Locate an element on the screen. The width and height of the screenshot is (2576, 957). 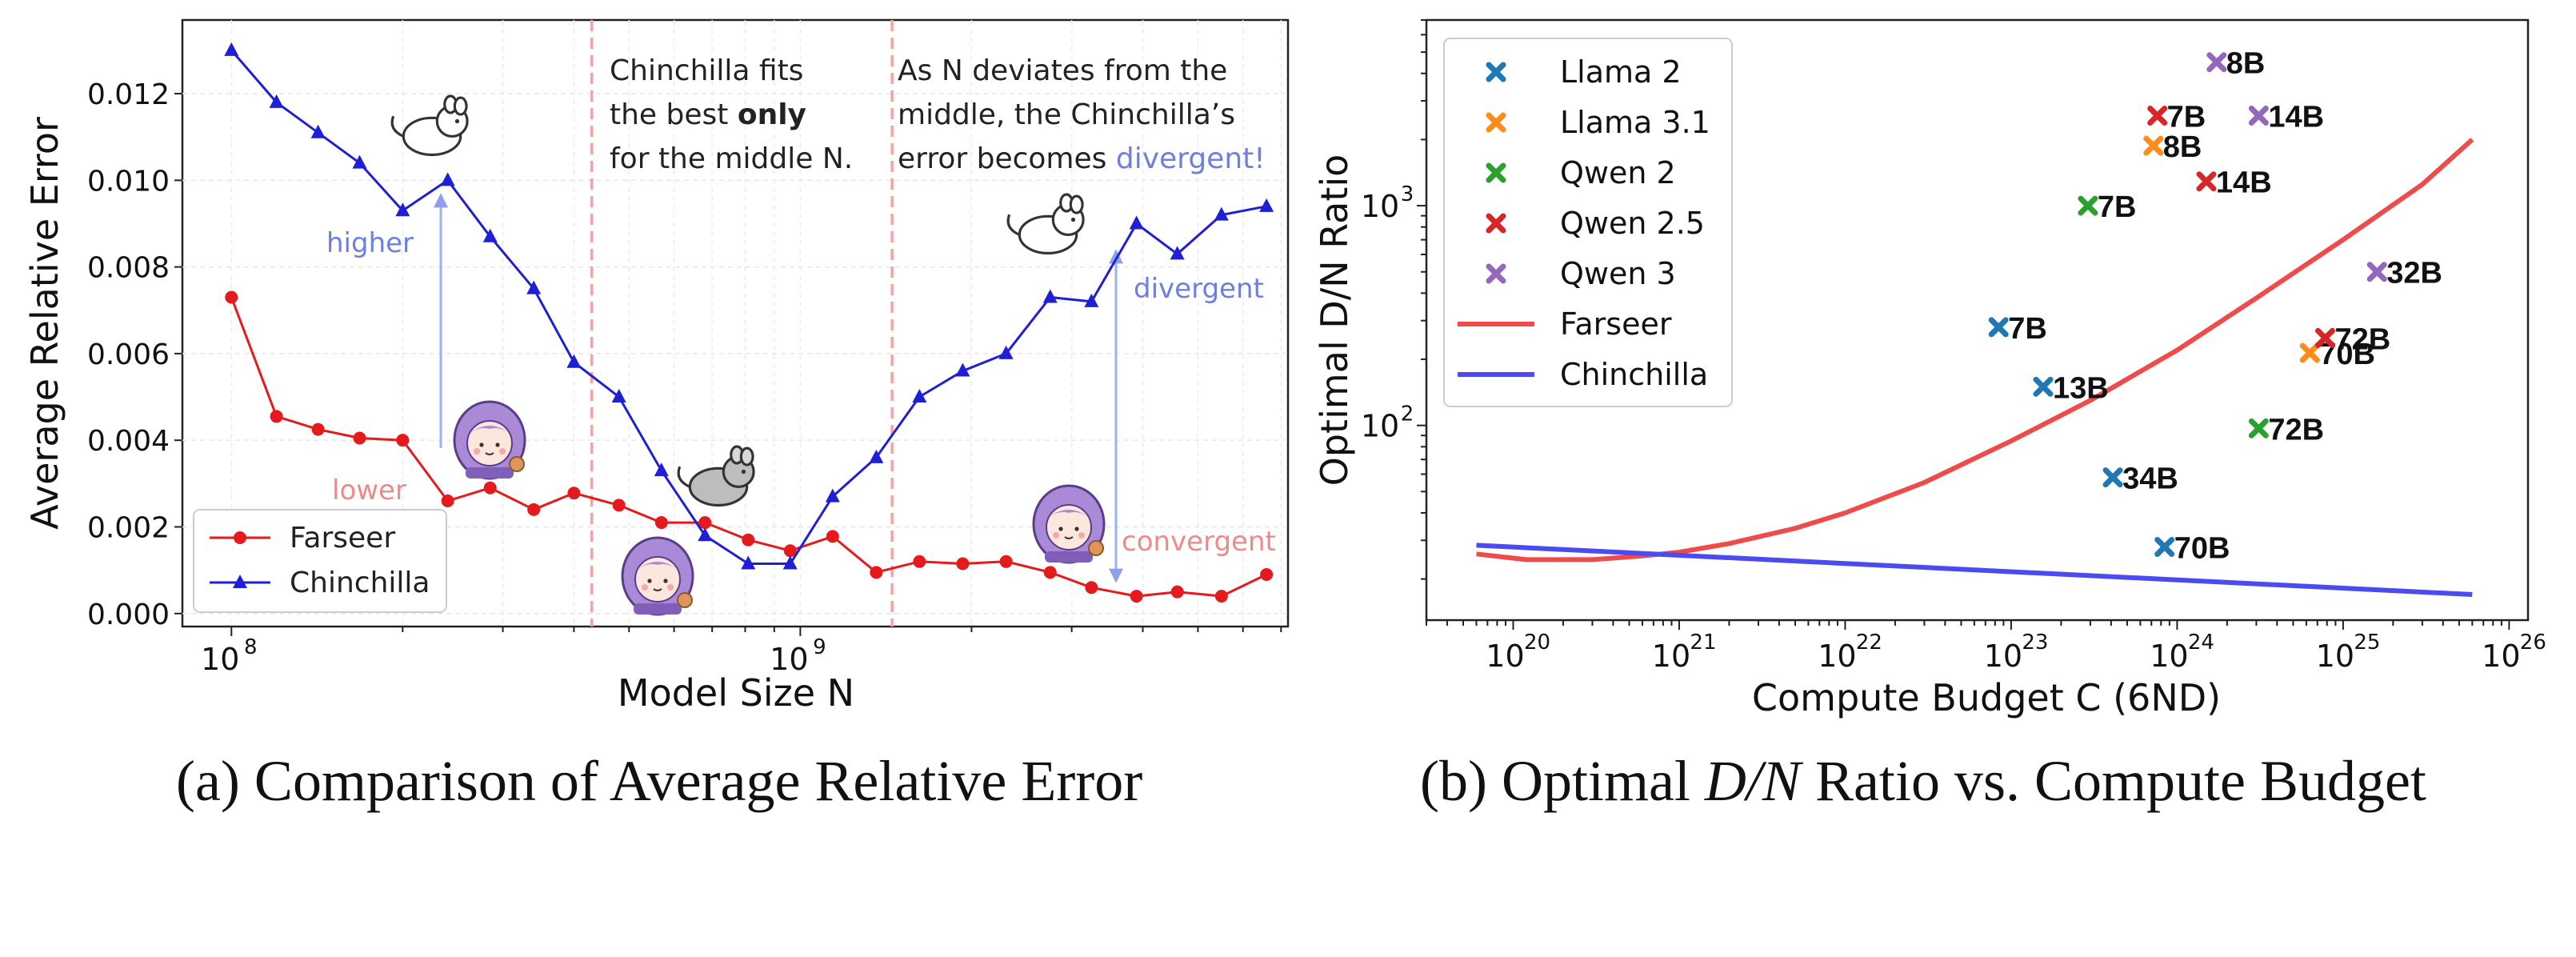
legend-label: Qwen 3 is located at coordinates (1618, 273).